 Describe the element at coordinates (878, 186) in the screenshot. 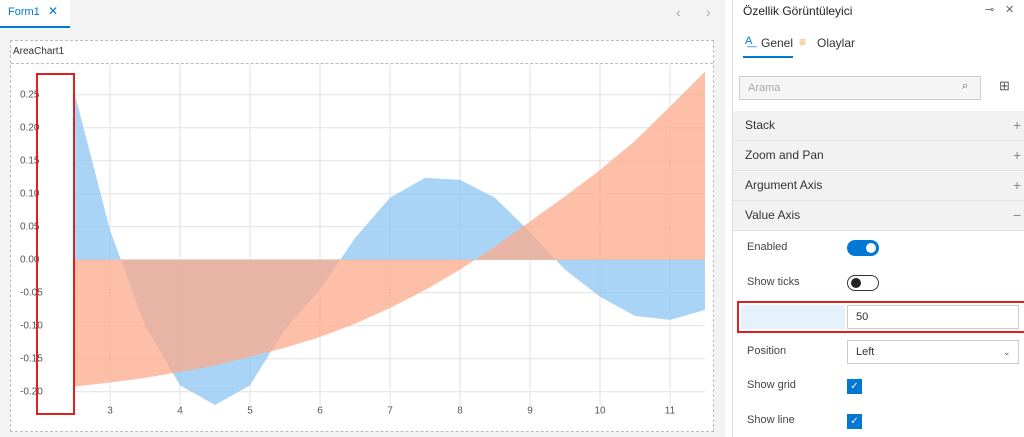

I see `section-header: Argument Axis +` at that location.